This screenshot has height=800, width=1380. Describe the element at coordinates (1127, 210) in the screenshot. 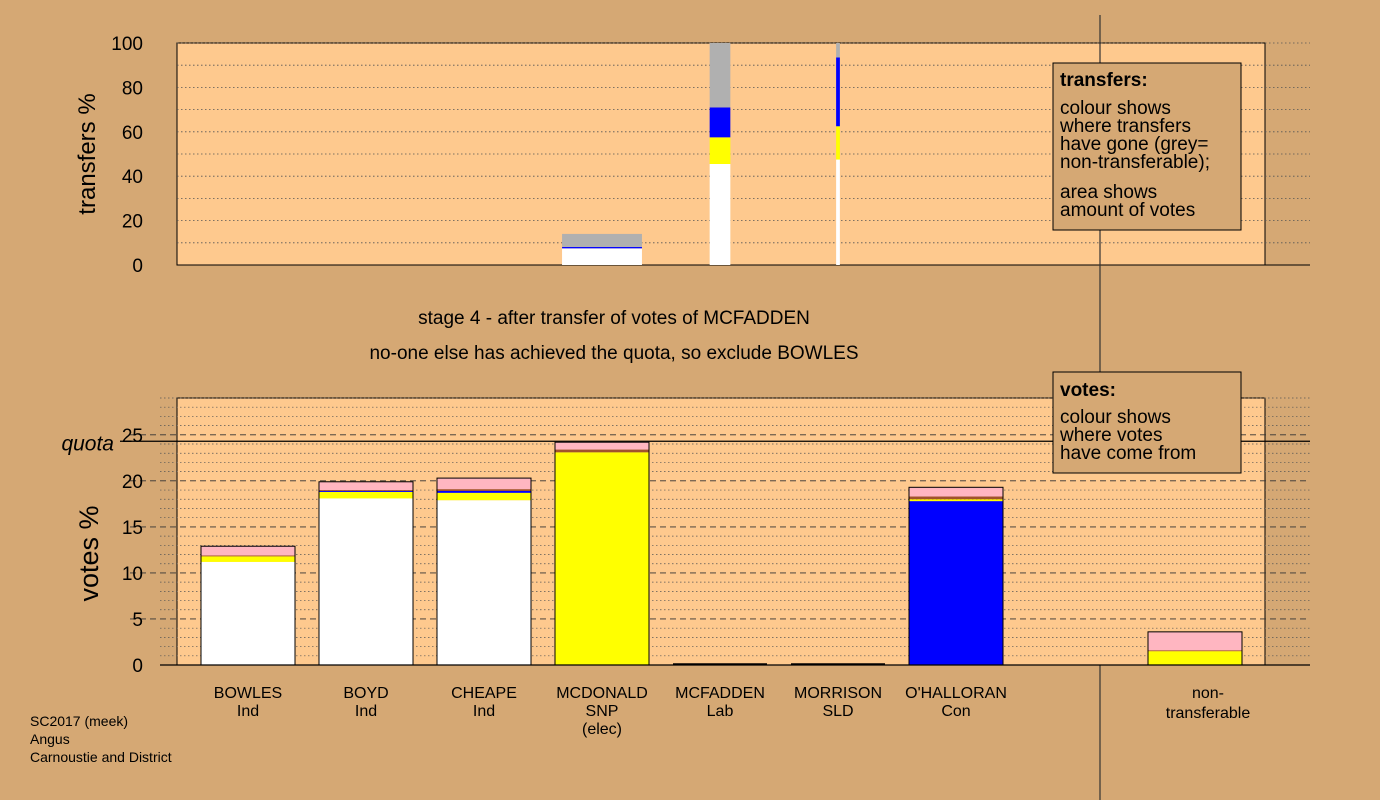

I see `transfers-legend-line: amount of votes` at that location.